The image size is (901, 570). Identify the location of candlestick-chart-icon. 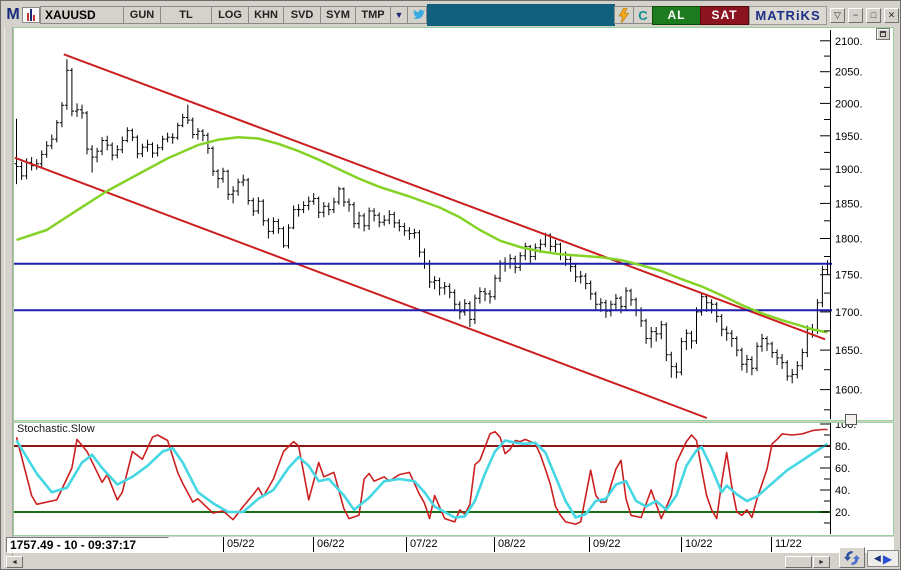
(31, 15).